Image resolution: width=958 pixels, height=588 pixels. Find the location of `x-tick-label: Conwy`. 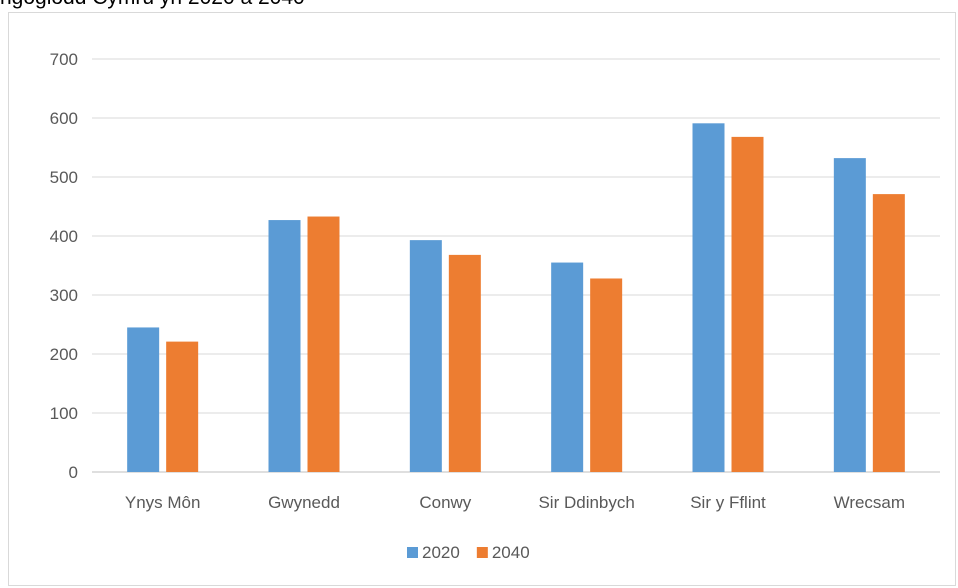

x-tick-label: Conwy is located at coordinates (445, 502).